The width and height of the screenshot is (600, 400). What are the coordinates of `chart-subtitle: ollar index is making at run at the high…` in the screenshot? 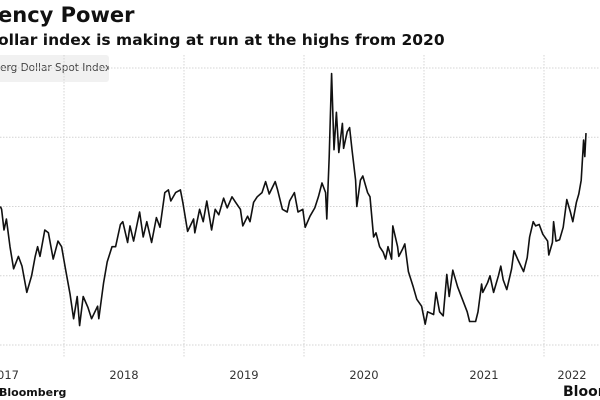 It's located at (222, 40).